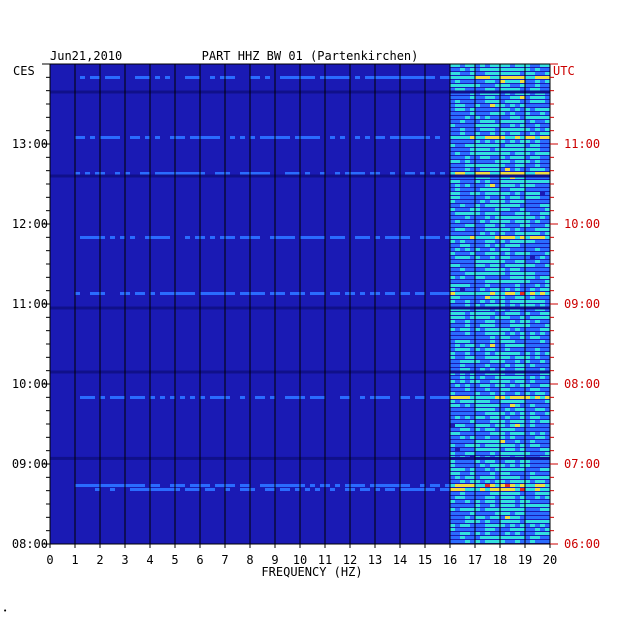 The image size is (630, 629). I want to click on x-tick-label: 12, so click(350, 560).